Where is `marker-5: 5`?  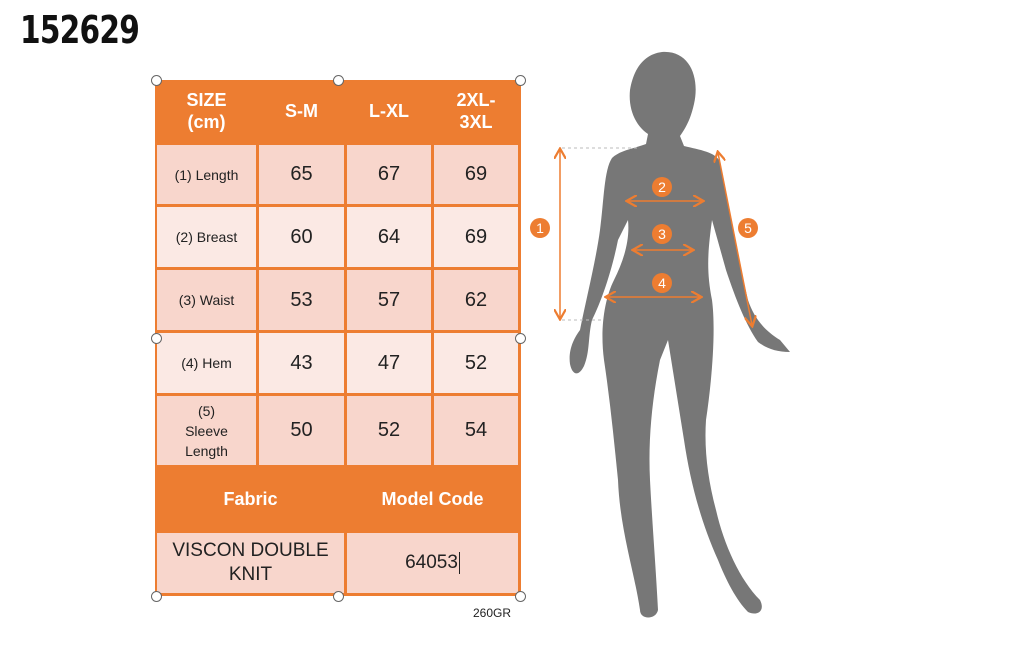
marker-5: 5 is located at coordinates (748, 228).